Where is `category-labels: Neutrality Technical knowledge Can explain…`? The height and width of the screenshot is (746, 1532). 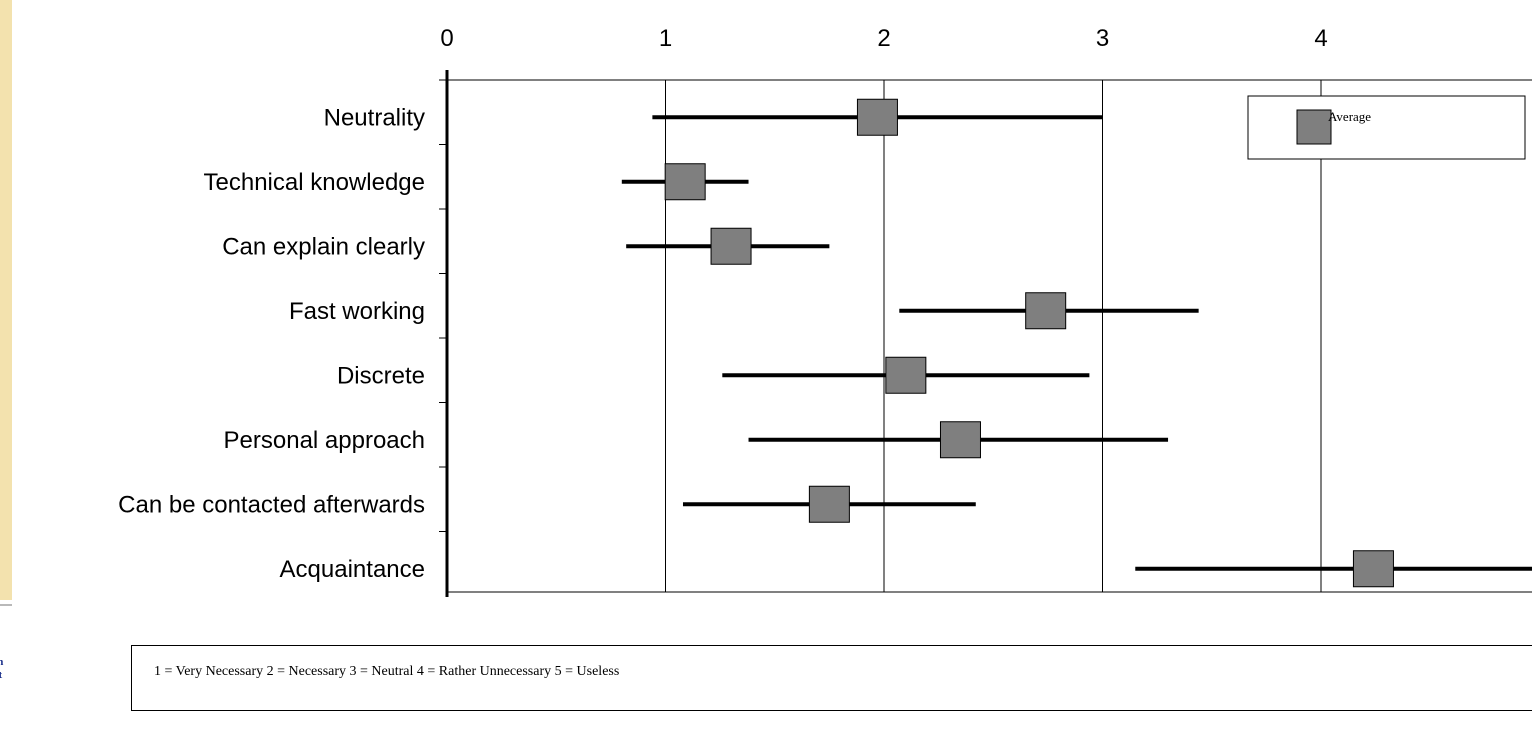
category-labels: Neutrality Technical knowledge Can explain… is located at coordinates (271, 343).